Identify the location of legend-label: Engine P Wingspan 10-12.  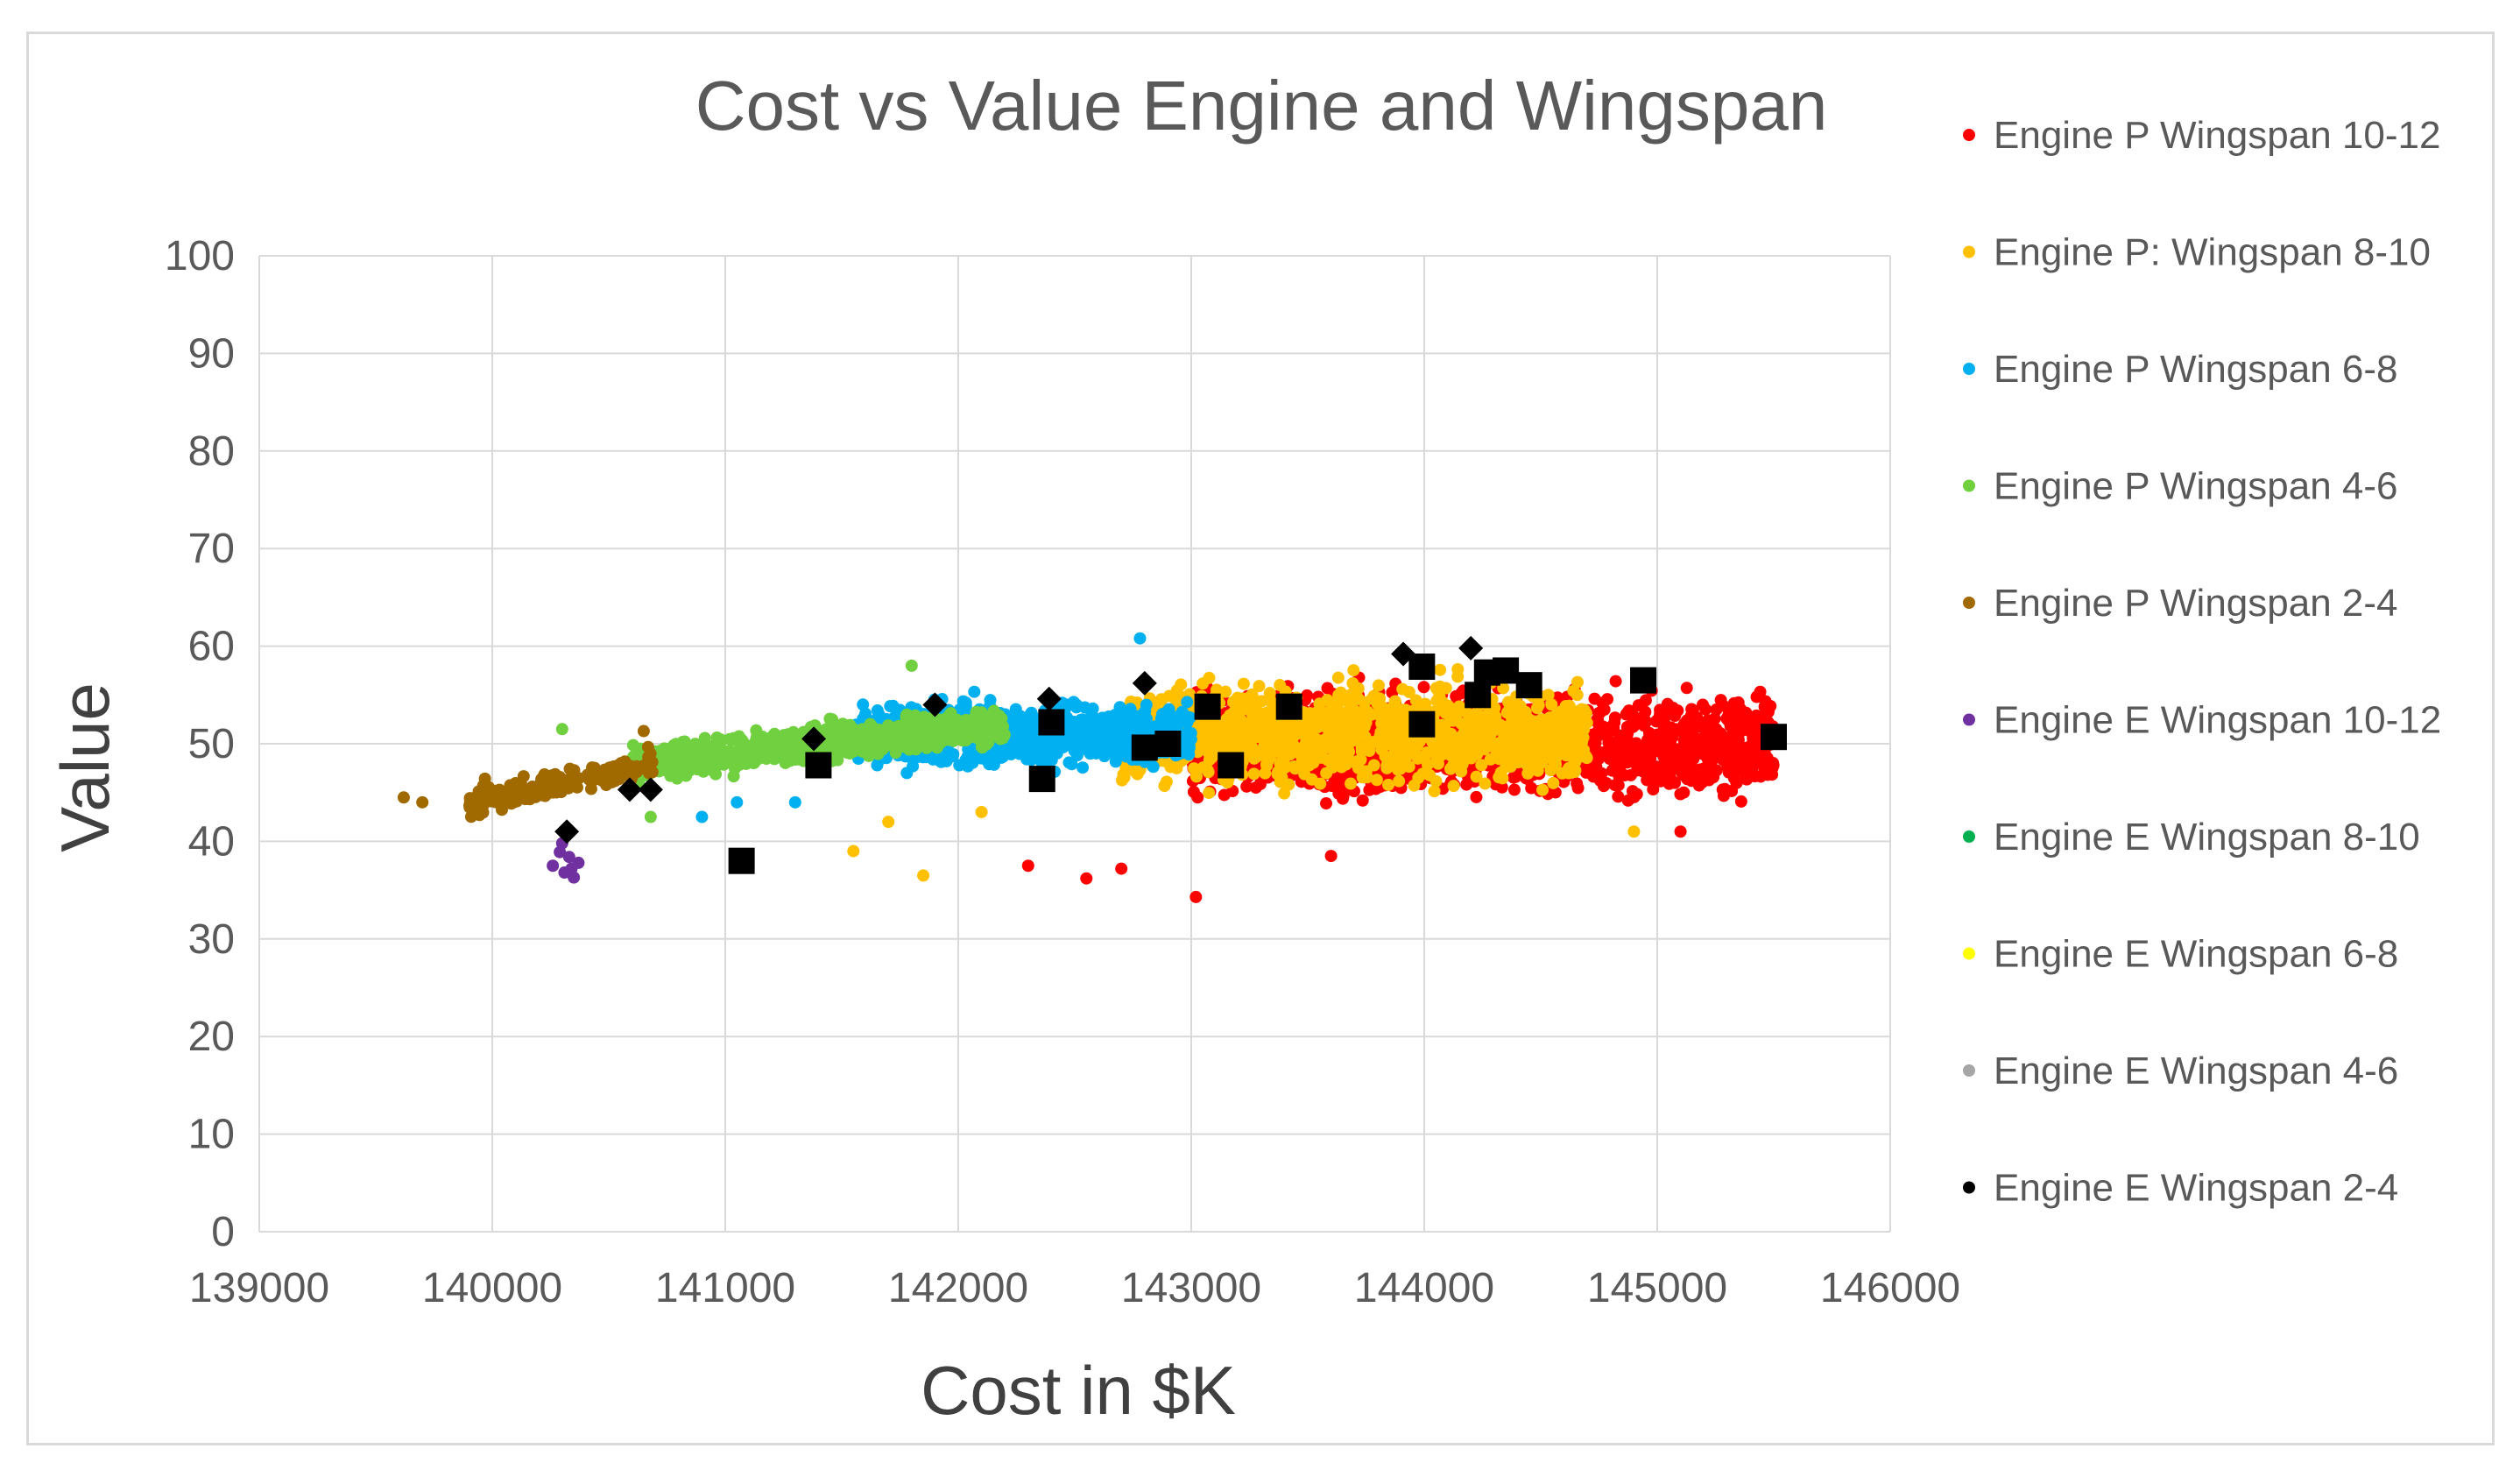
(2217, 135).